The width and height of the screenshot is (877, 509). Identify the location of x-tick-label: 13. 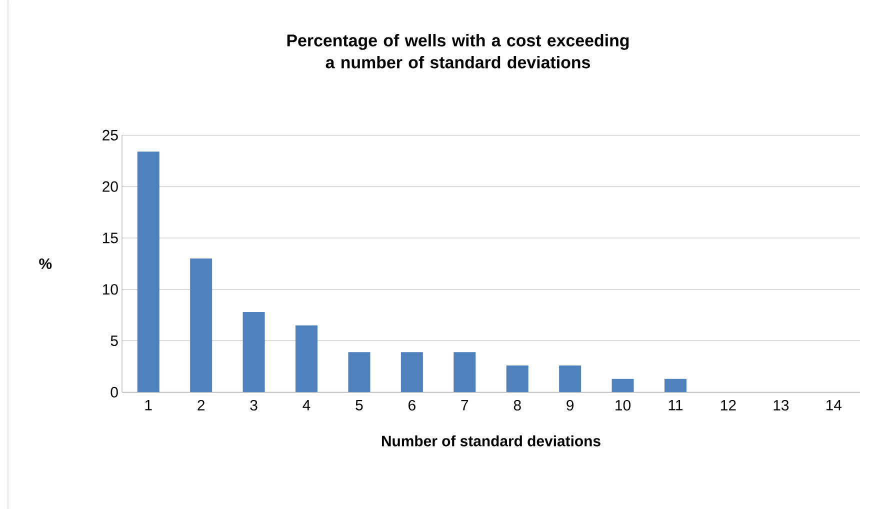
(781, 405).